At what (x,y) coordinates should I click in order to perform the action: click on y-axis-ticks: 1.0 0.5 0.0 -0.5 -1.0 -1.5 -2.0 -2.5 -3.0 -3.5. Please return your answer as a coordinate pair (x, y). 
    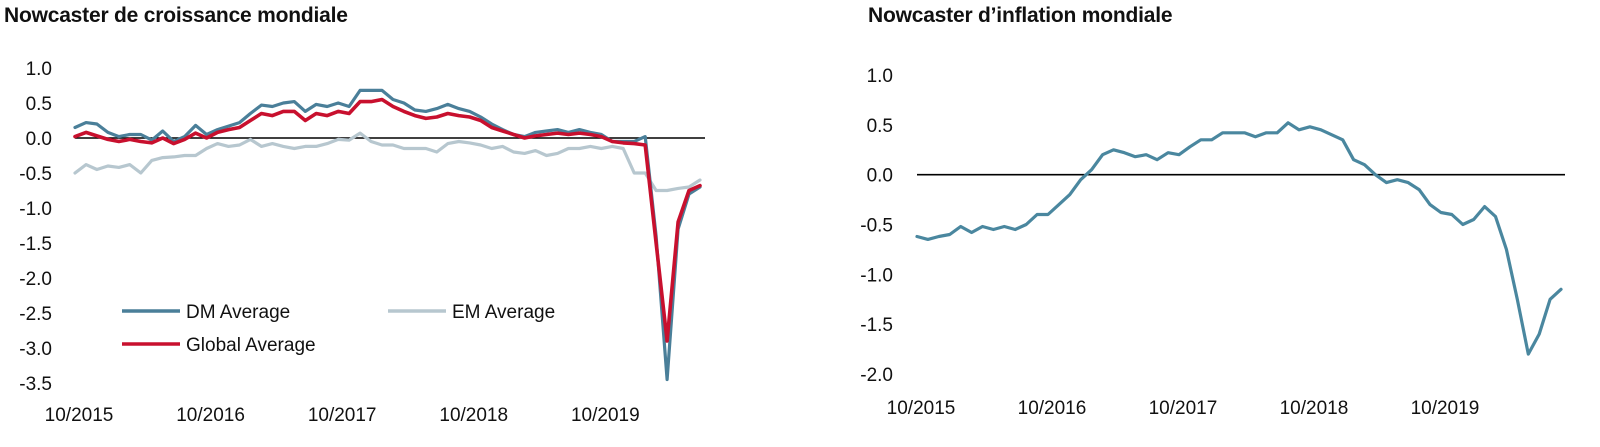
    Looking at the image, I should click on (35, 227).